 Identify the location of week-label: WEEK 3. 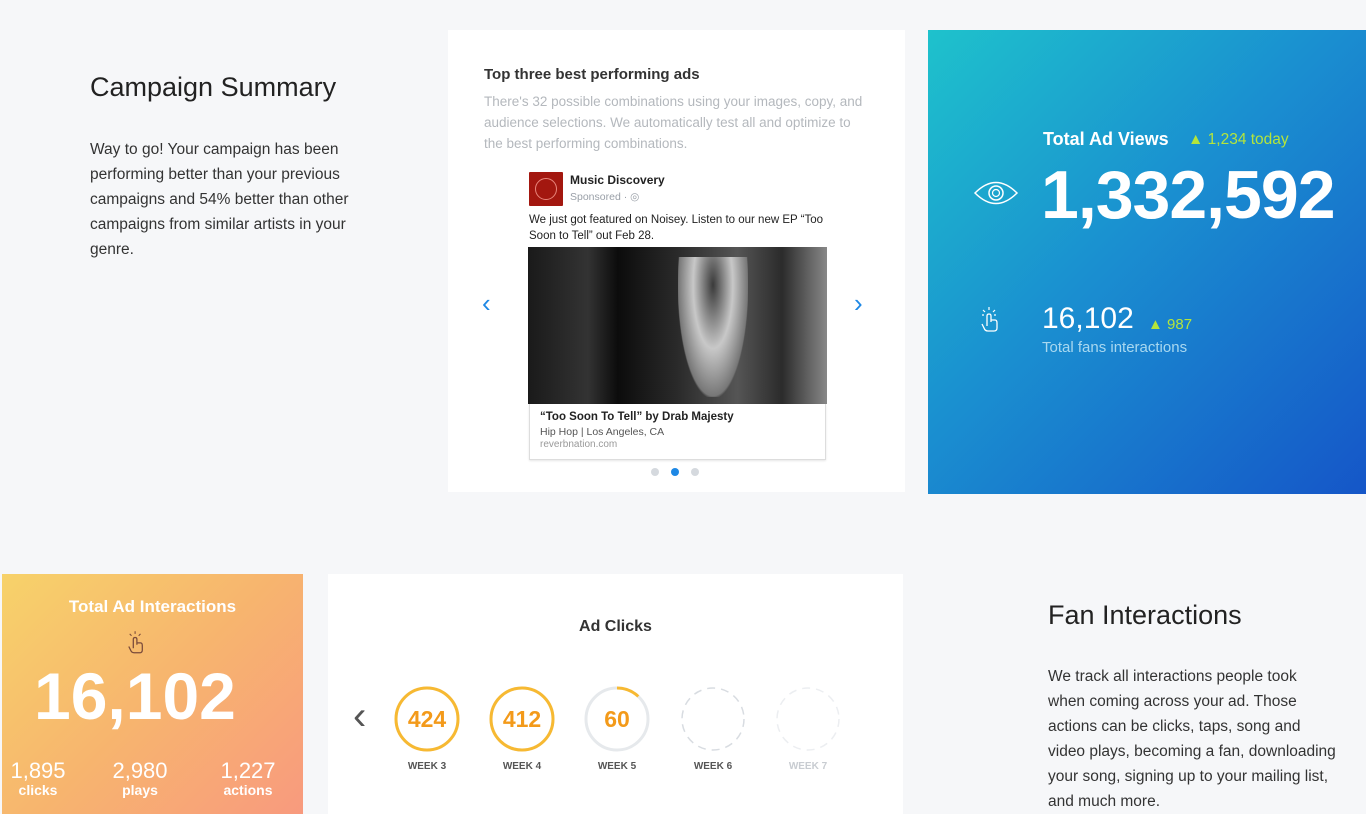
(427, 766).